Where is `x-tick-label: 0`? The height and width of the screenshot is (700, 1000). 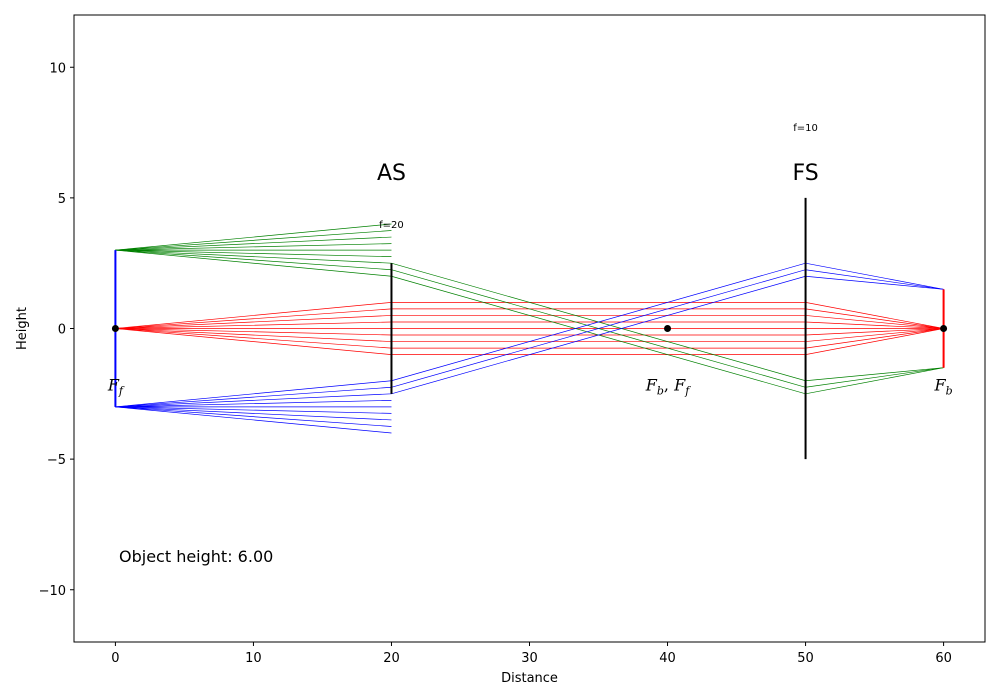
x-tick-label: 0 is located at coordinates (115, 658).